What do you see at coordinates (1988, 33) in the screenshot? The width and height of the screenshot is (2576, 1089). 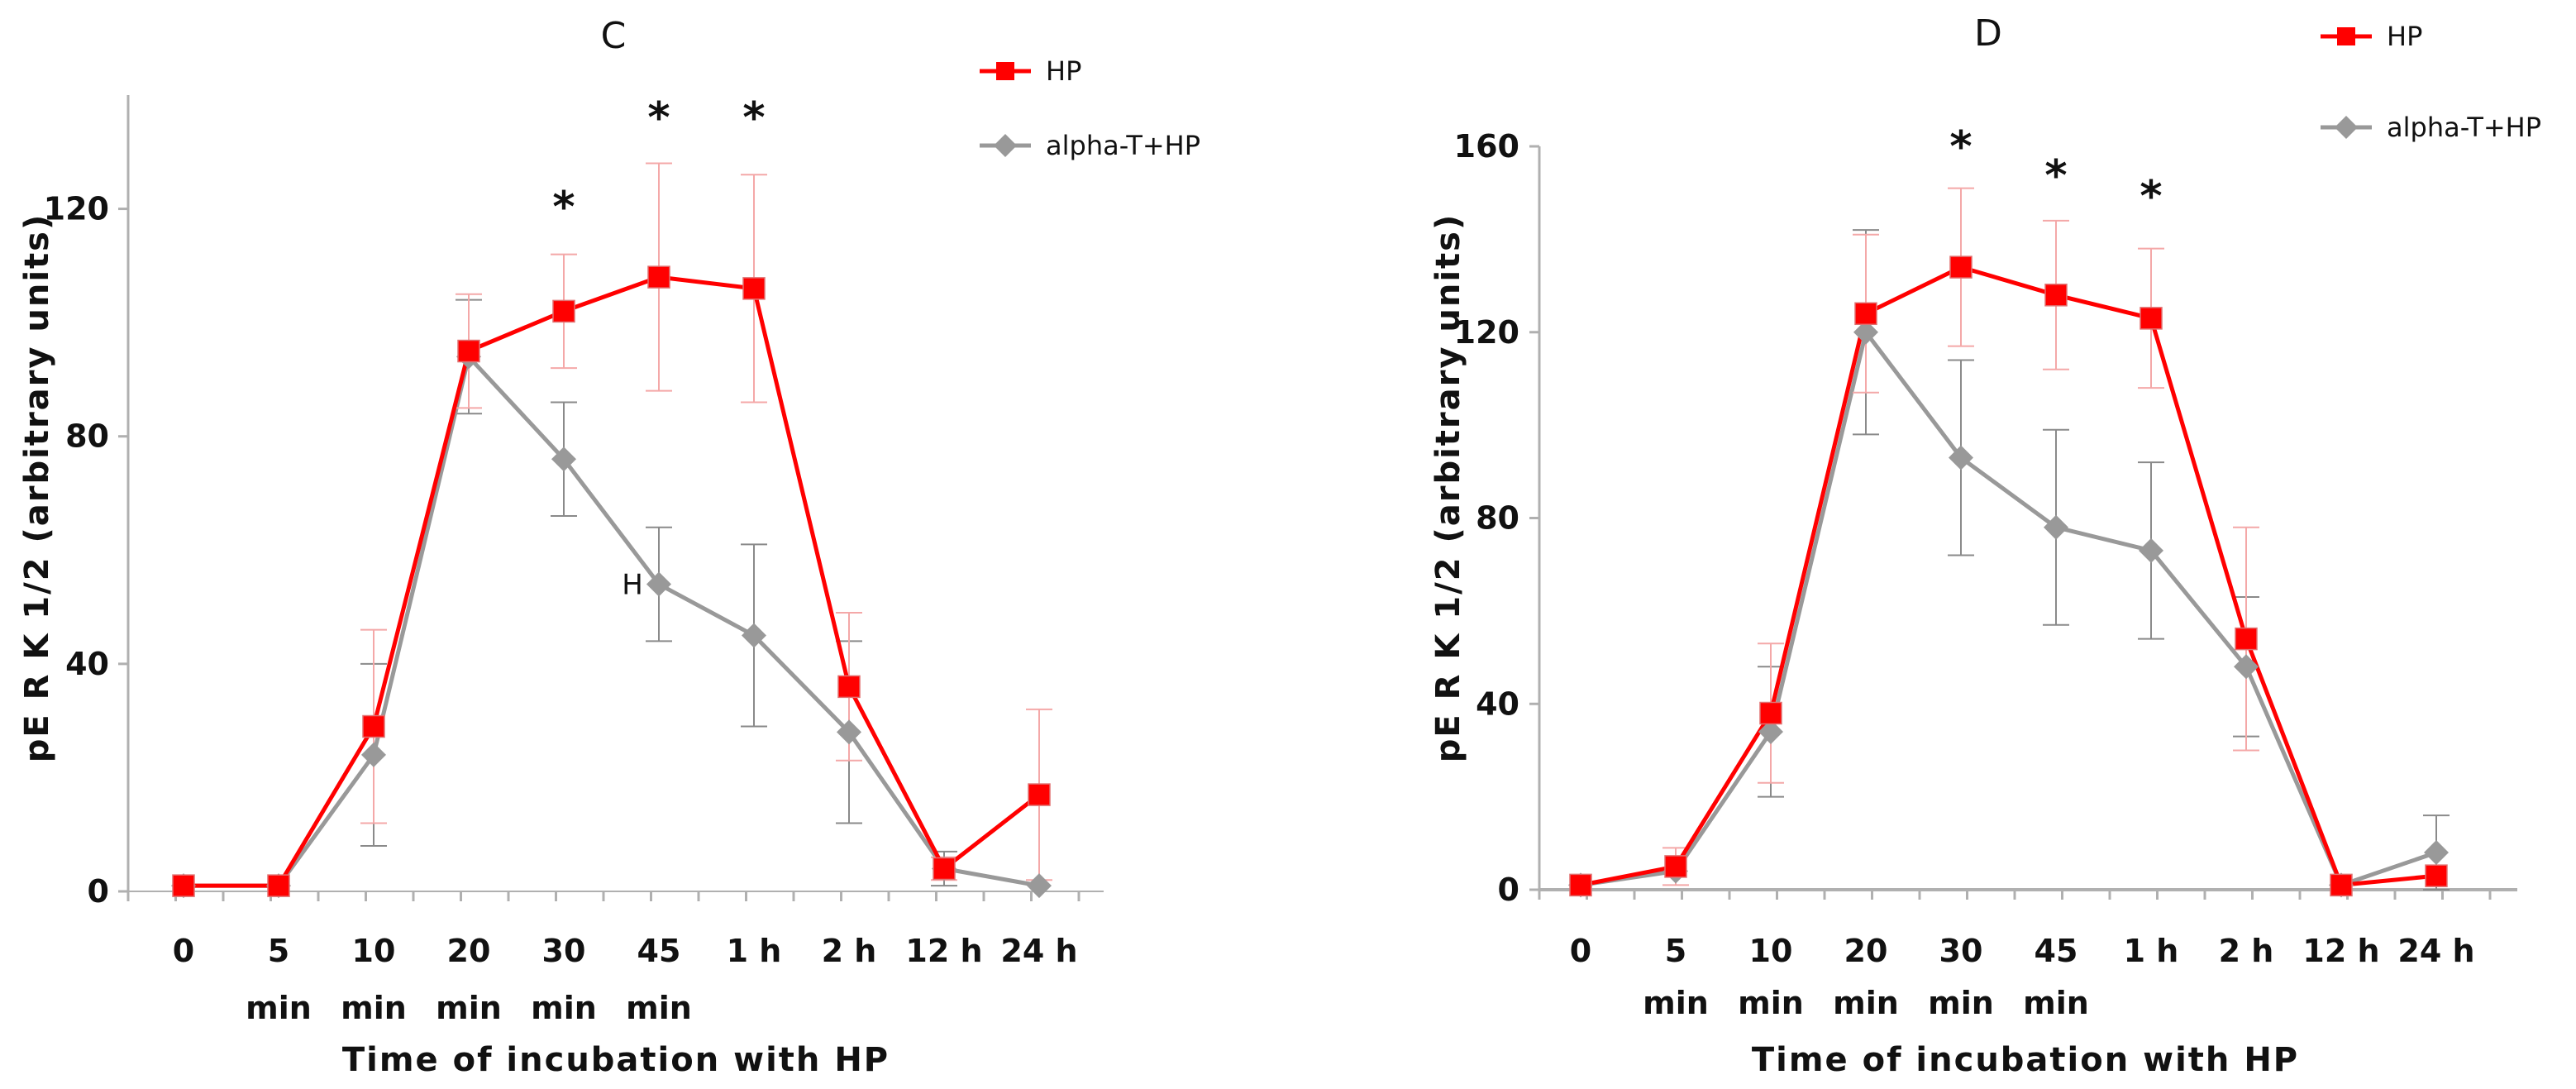 I see `panel-title: D` at bounding box center [1988, 33].